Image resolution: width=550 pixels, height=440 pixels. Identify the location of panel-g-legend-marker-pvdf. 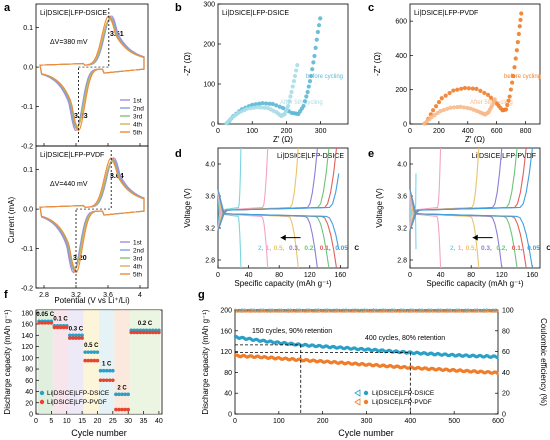
(366, 402).